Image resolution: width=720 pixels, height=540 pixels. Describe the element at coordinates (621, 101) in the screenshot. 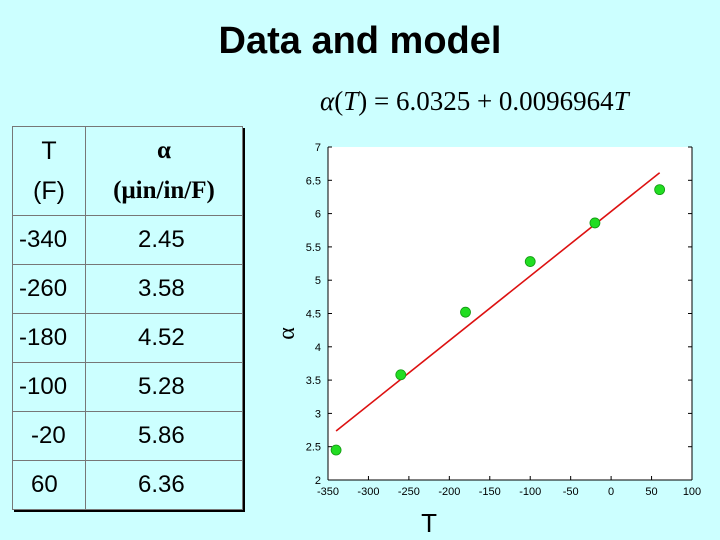

I see `equation-rhs-var: T` at that location.